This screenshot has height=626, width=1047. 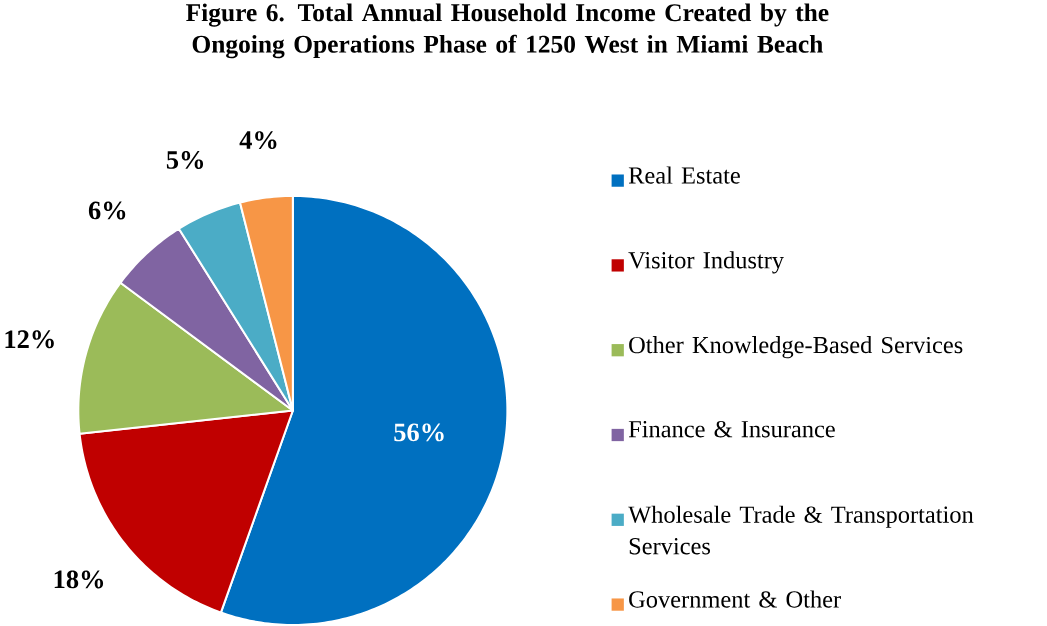 I want to click on legend-label: Finance & Insurance, so click(x=731, y=429).